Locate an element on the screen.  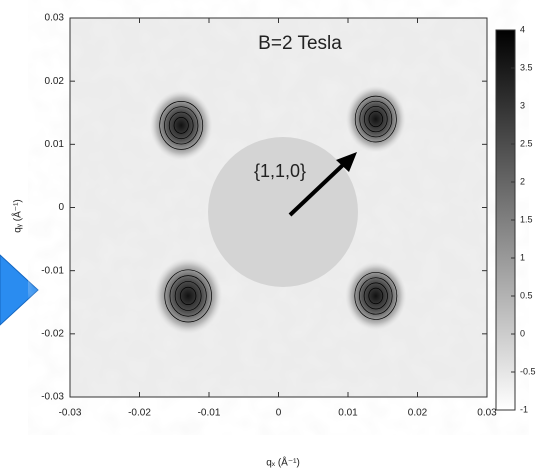
chart-title: B=2 Tesla is located at coordinates (300, 43).